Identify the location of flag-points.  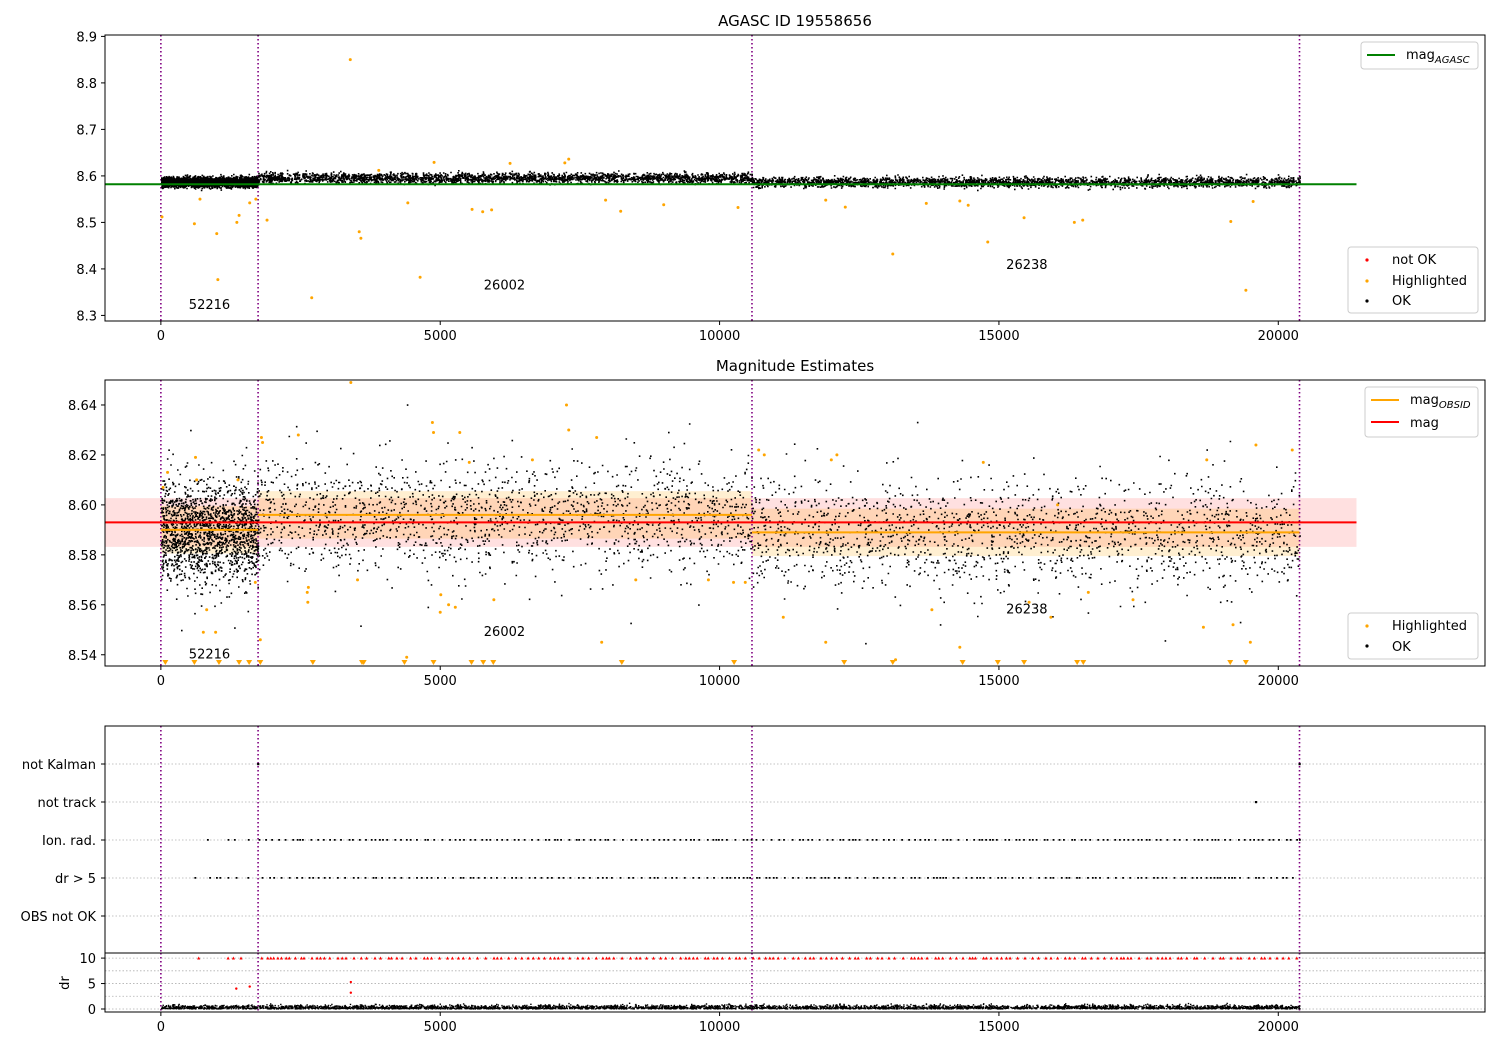
(754, 840).